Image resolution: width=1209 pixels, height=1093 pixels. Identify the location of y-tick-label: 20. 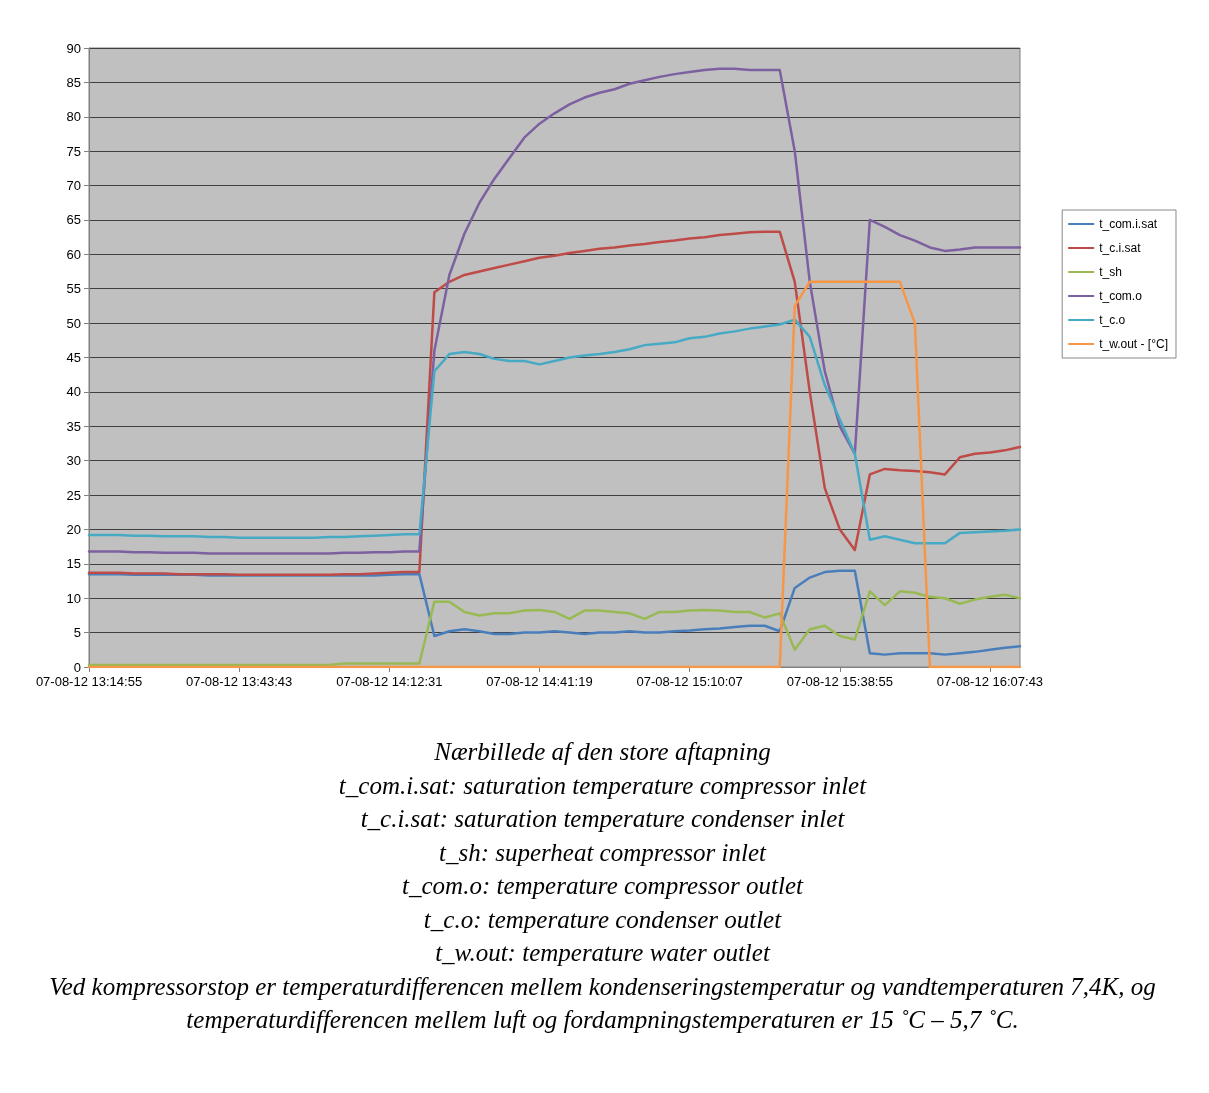
(73, 529).